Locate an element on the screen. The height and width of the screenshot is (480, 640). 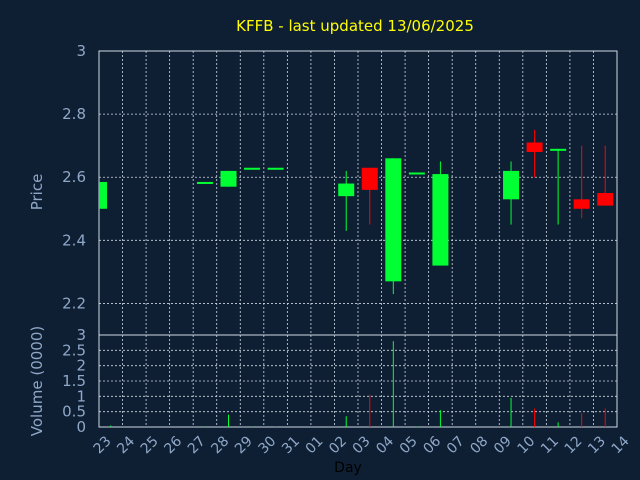
volume-axis-label: Volume (0000) is located at coordinates (37, 381).